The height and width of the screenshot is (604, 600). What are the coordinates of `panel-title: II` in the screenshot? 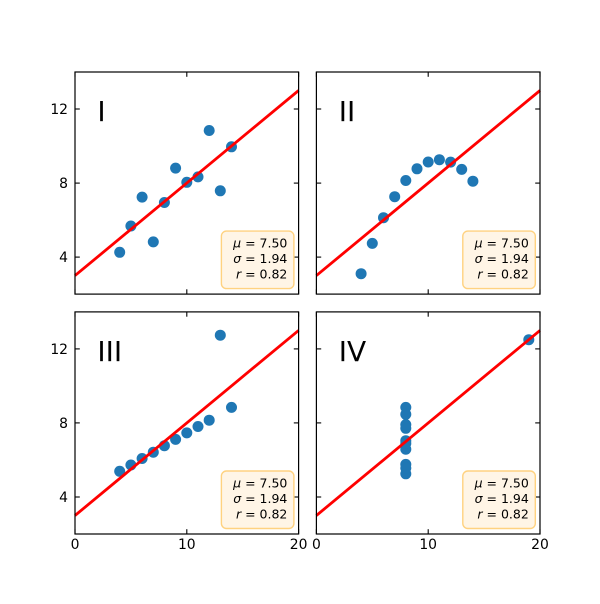 It's located at (347, 111).